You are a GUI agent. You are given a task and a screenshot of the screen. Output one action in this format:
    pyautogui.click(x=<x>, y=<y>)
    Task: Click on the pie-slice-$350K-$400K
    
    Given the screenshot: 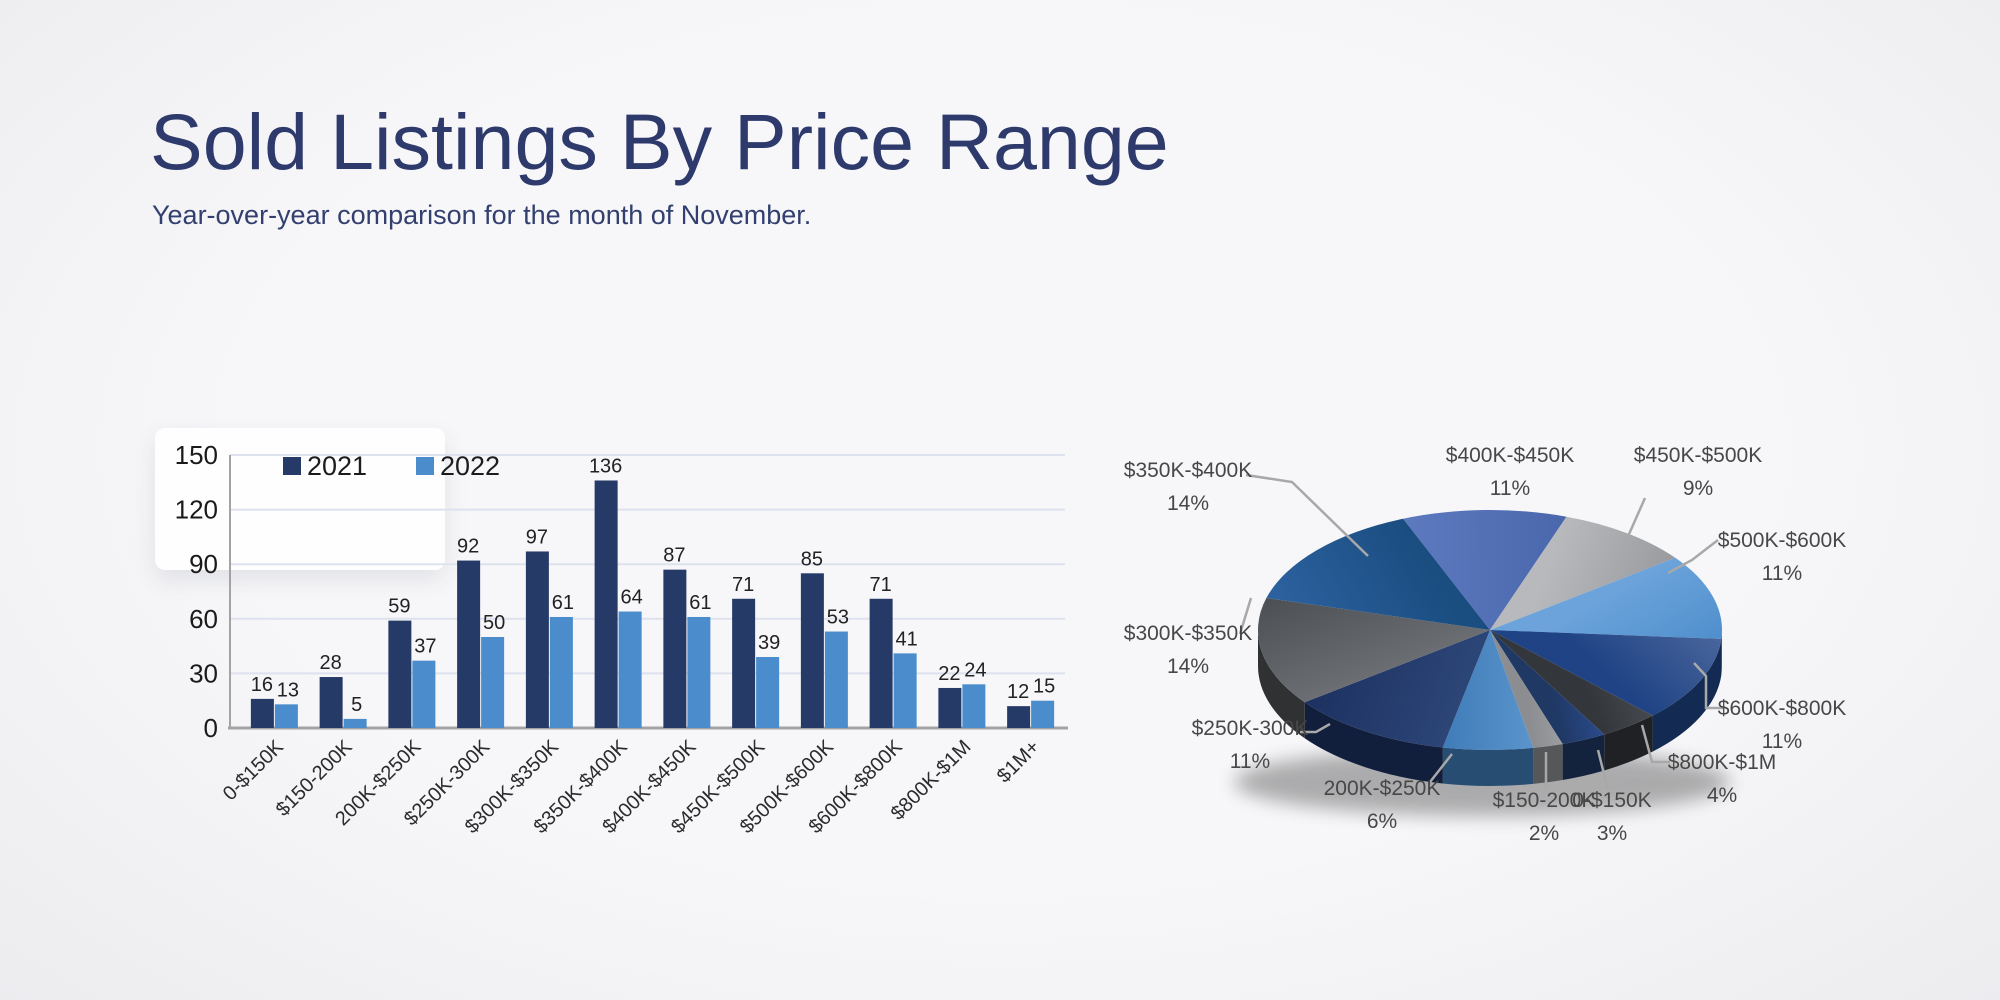 What is the action you would take?
    pyautogui.click(x=1378, y=574)
    